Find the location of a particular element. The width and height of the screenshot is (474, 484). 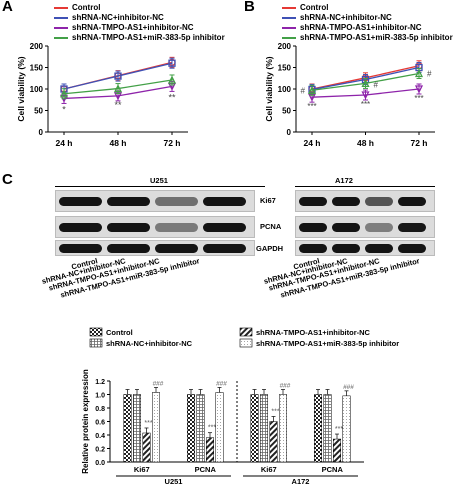

bar-group-label-0: Ki67 is located at coordinates (142, 469).